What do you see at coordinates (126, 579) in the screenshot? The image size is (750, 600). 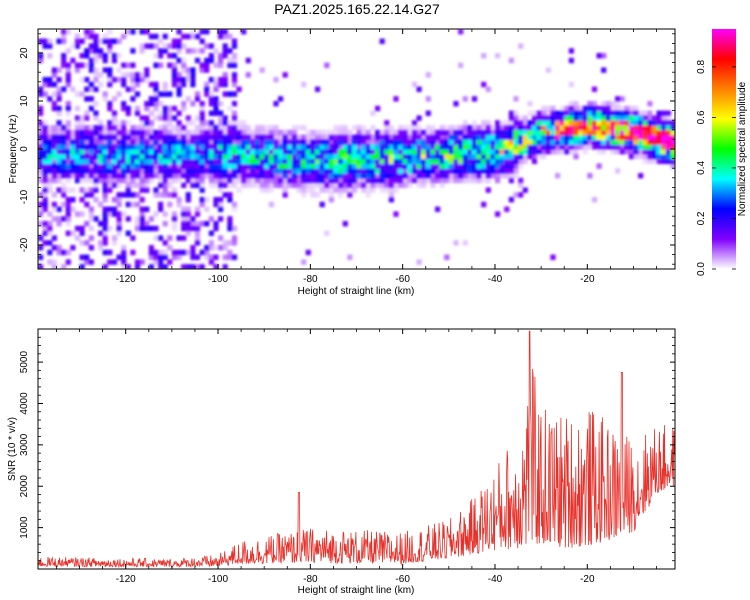 I see `snr-x-tick-label: -120` at bounding box center [126, 579].